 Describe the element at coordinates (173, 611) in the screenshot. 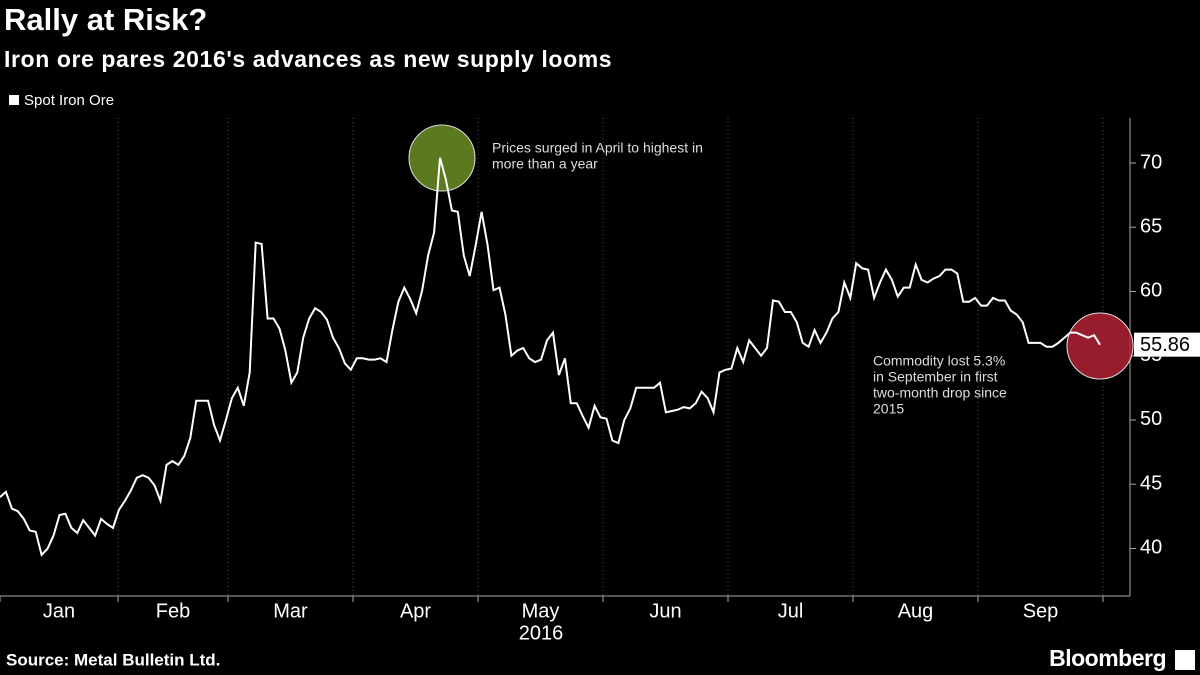

I see `x-tick-label: Feb` at that location.